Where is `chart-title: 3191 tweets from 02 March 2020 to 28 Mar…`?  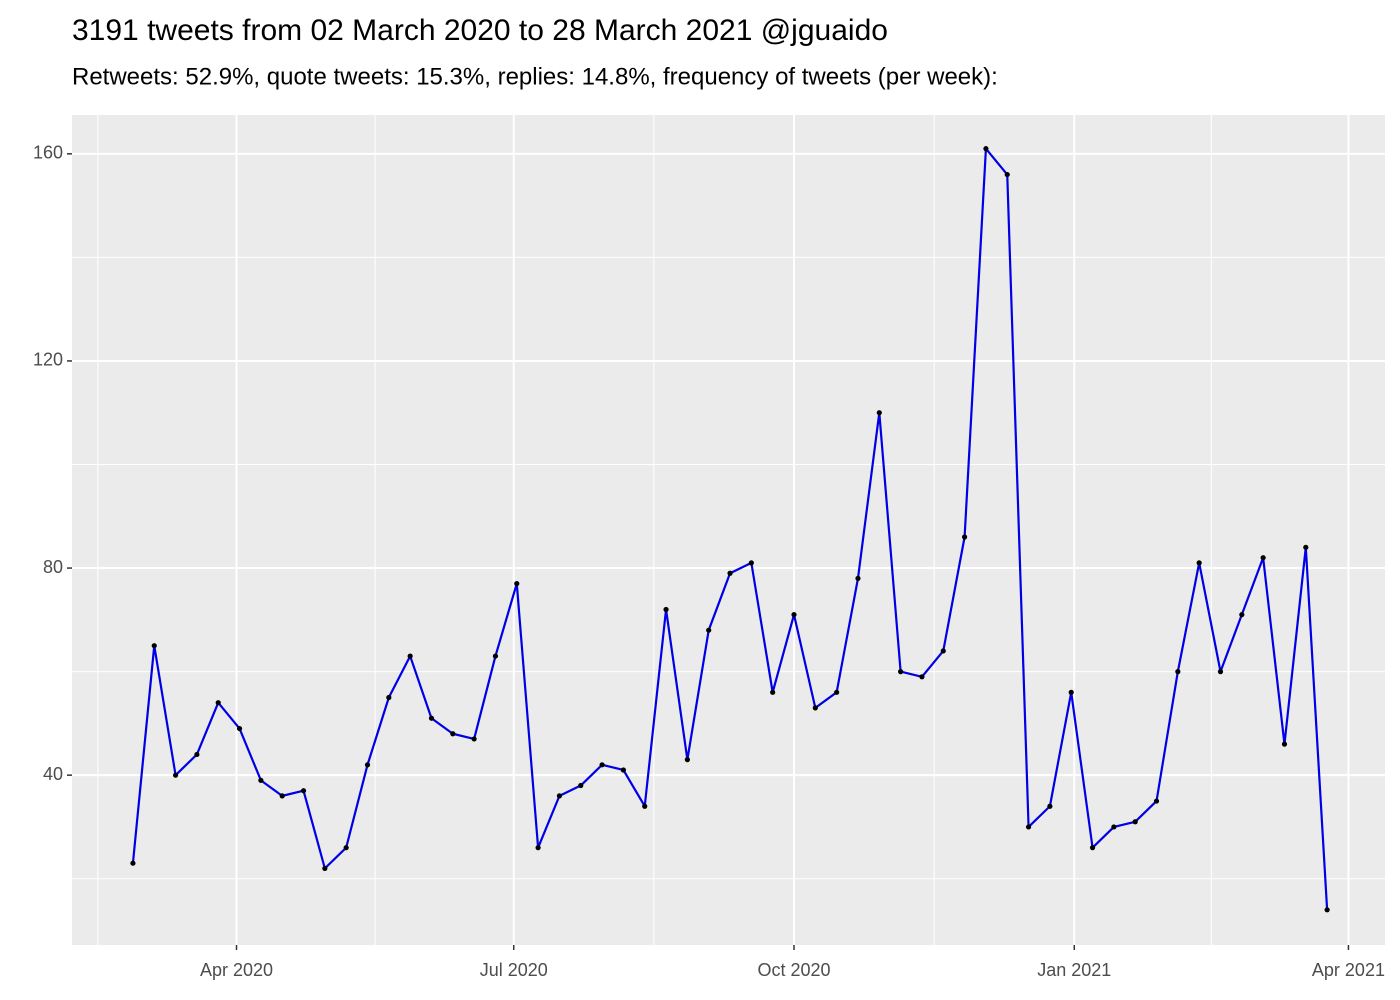
chart-title: 3191 tweets from 02 March 2020 to 28 Mar… is located at coordinates (480, 30).